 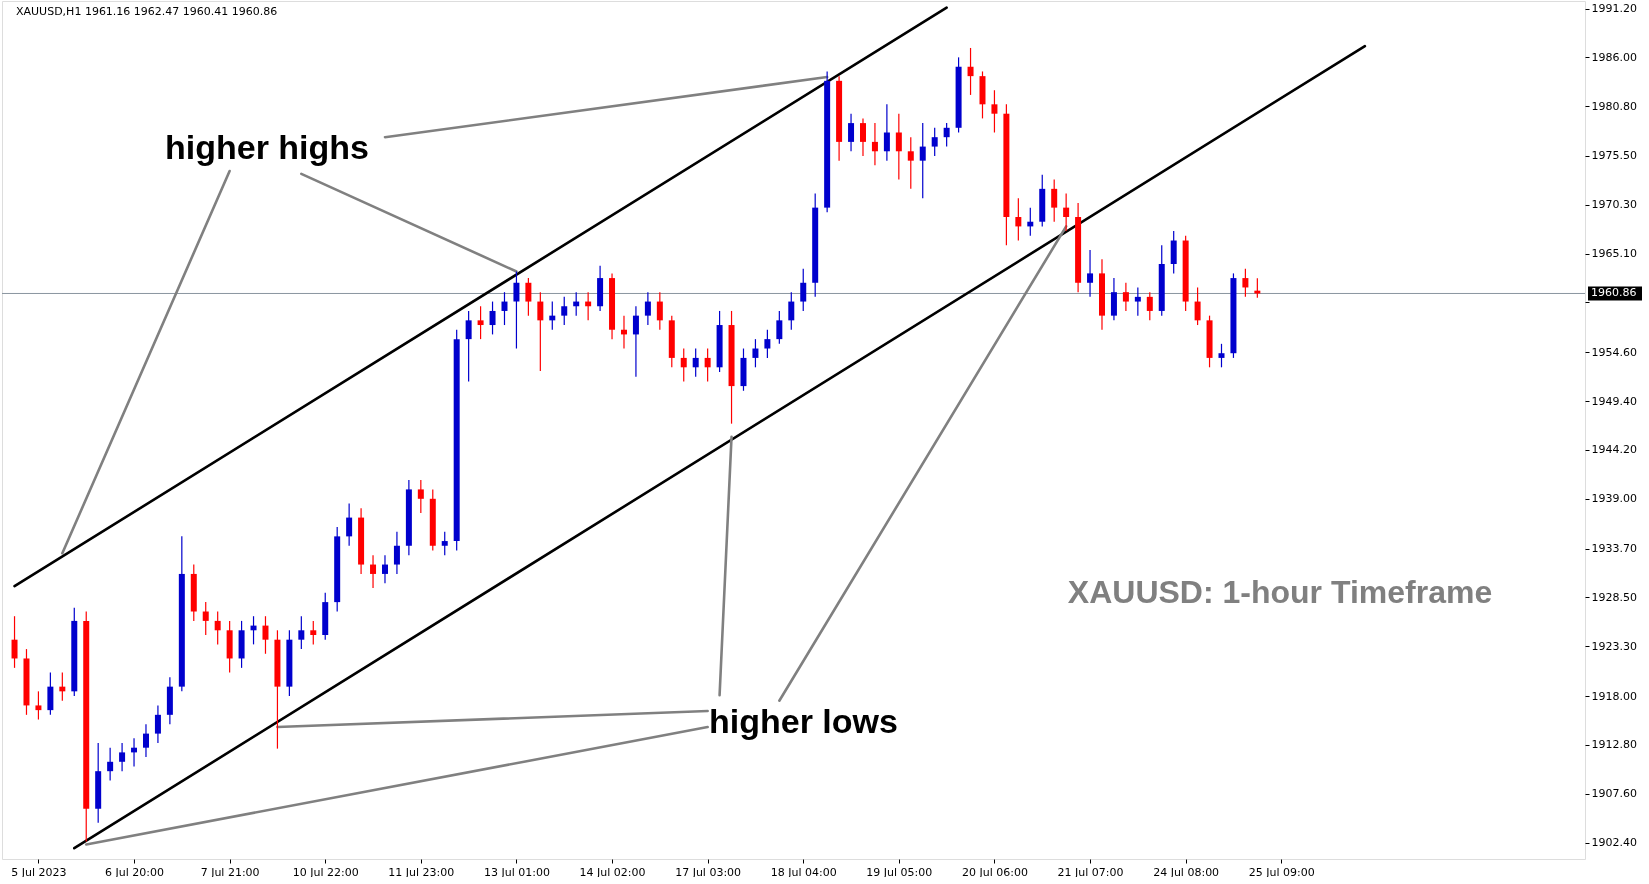 What do you see at coordinates (230, 872) in the screenshot?
I see `x-tick-label: 7 Jul 21:00` at bounding box center [230, 872].